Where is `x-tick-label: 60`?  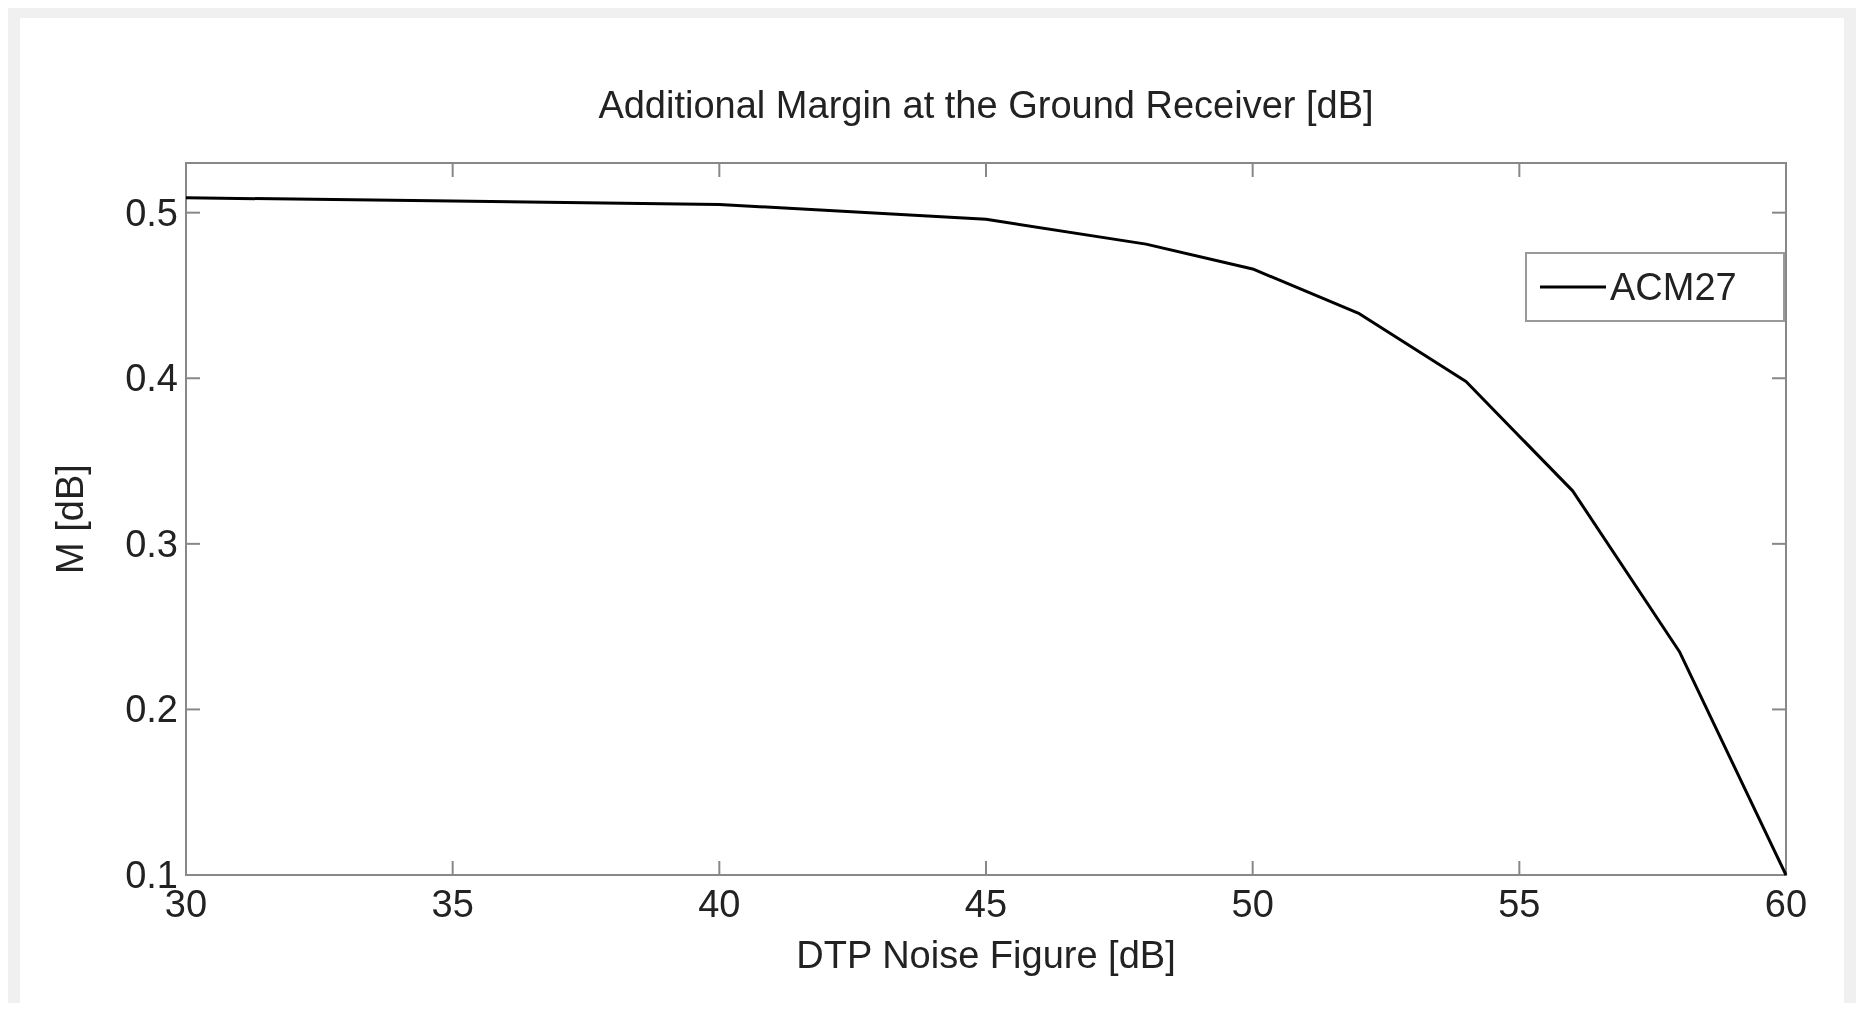
x-tick-label: 60 is located at coordinates (1786, 904).